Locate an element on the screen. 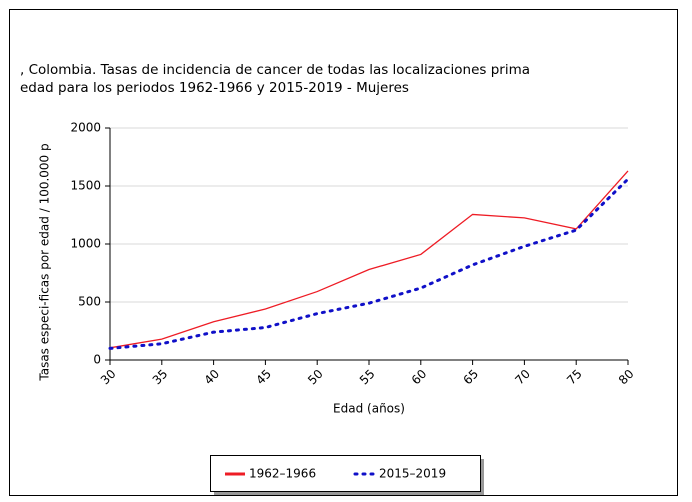 This screenshot has height=502, width=692. x-axis-label: Edad (años) is located at coordinates (369, 409).